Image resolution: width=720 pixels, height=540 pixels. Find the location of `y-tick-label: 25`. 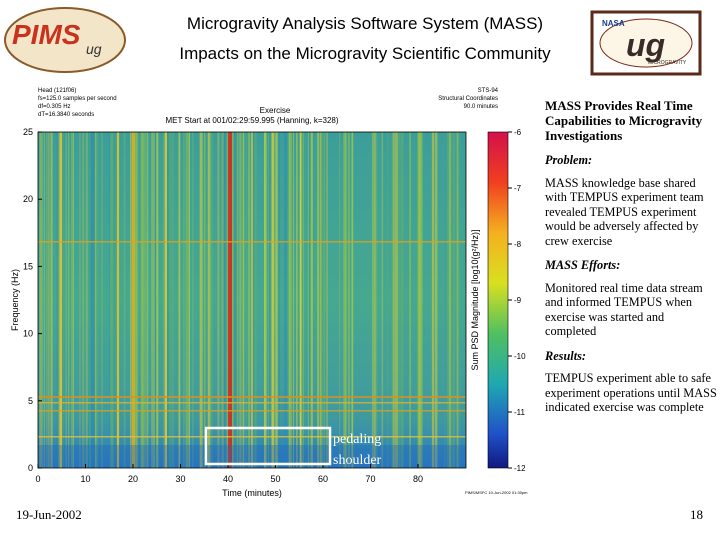

y-tick-label: 25 is located at coordinates (28, 132).